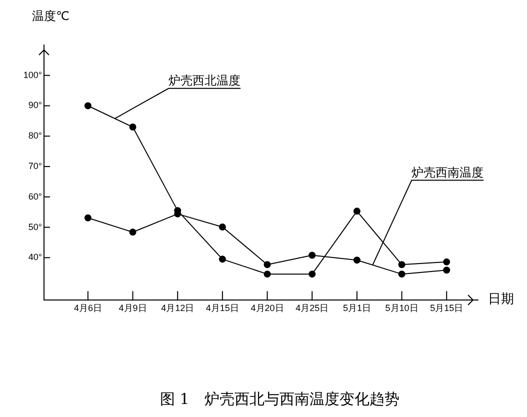 The image size is (527, 417). Describe the element at coordinates (51, 16) in the screenshot. I see `y-axis-title: 温度℃` at that location.